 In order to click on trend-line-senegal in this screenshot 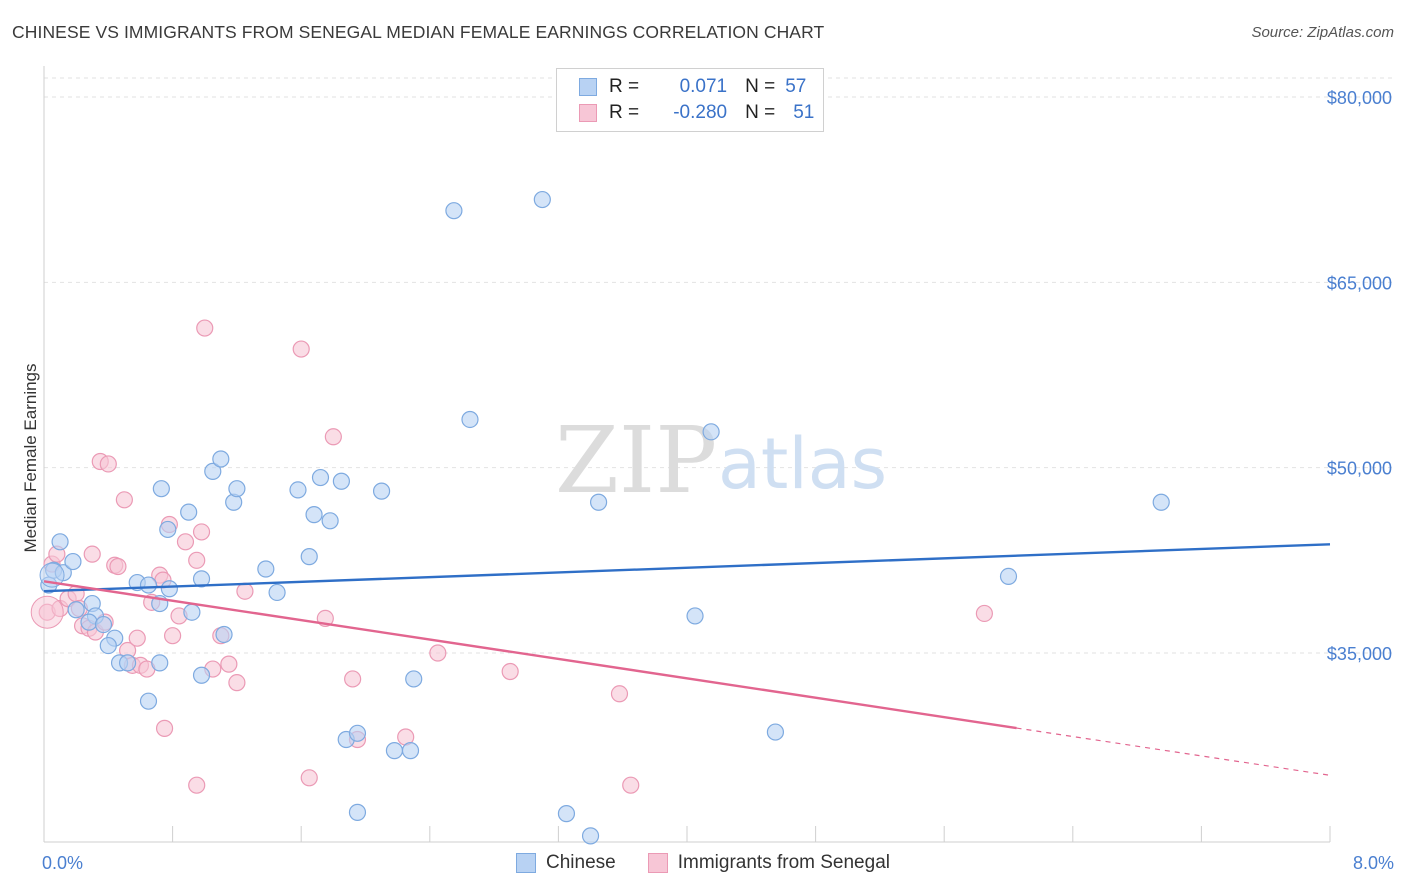, I will do `click(530, 655)`.